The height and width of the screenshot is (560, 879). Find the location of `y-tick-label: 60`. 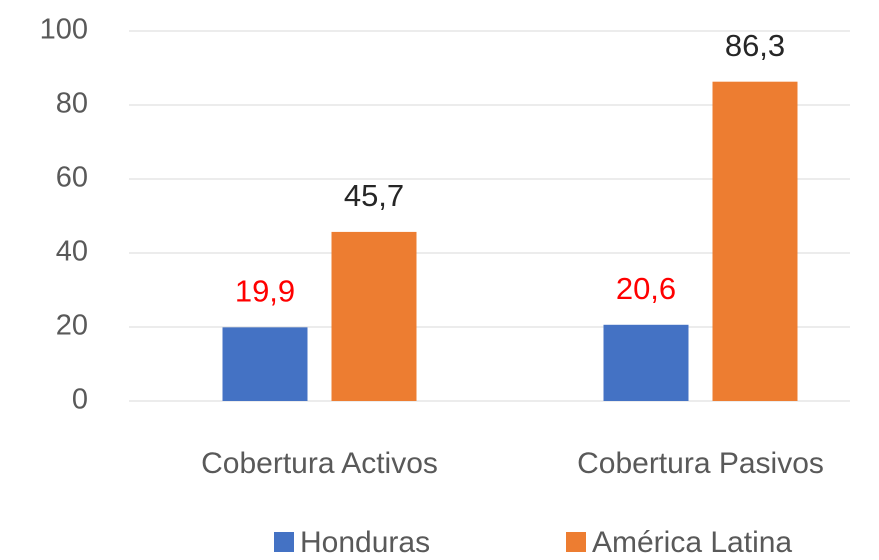

y-tick-label: 60 is located at coordinates (72, 178).